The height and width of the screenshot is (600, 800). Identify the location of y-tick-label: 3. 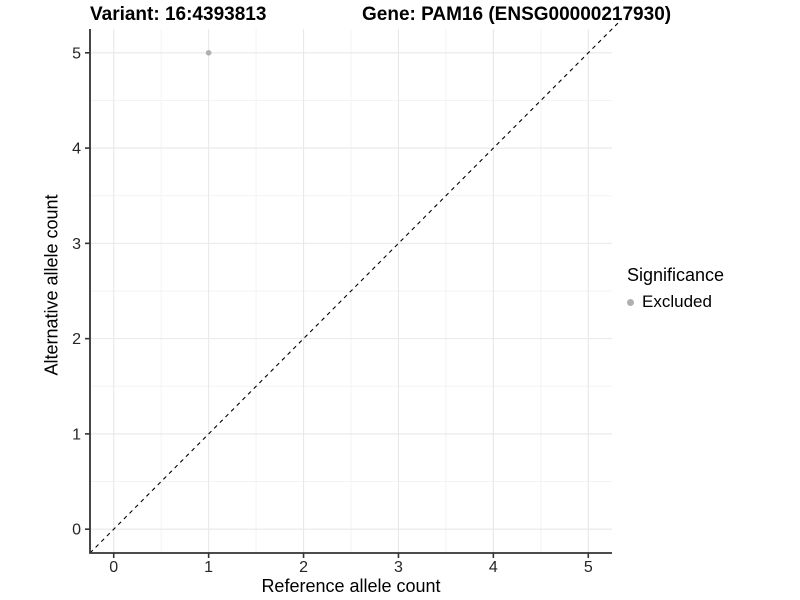
(76, 244).